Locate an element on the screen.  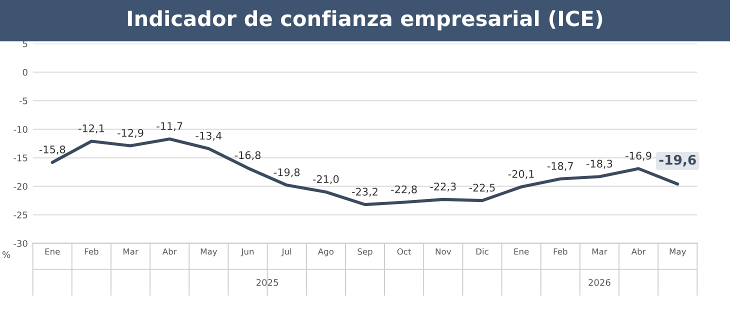
data-label: -18,7 is located at coordinates (560, 166).